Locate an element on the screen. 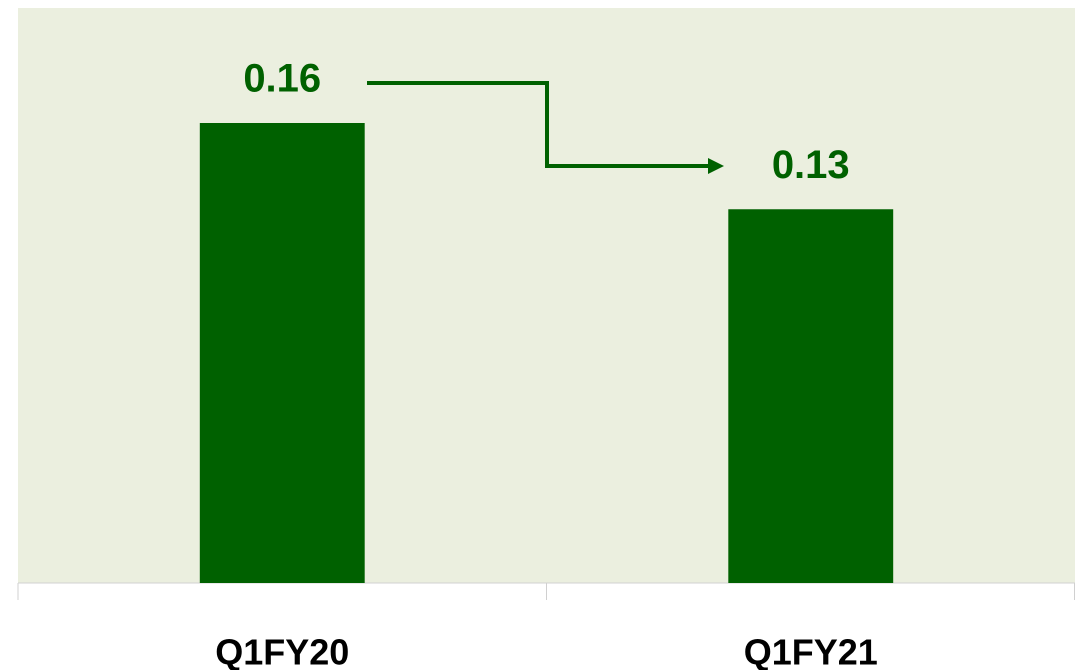  x-tick-label: Q1FY21 is located at coordinates (811, 651).